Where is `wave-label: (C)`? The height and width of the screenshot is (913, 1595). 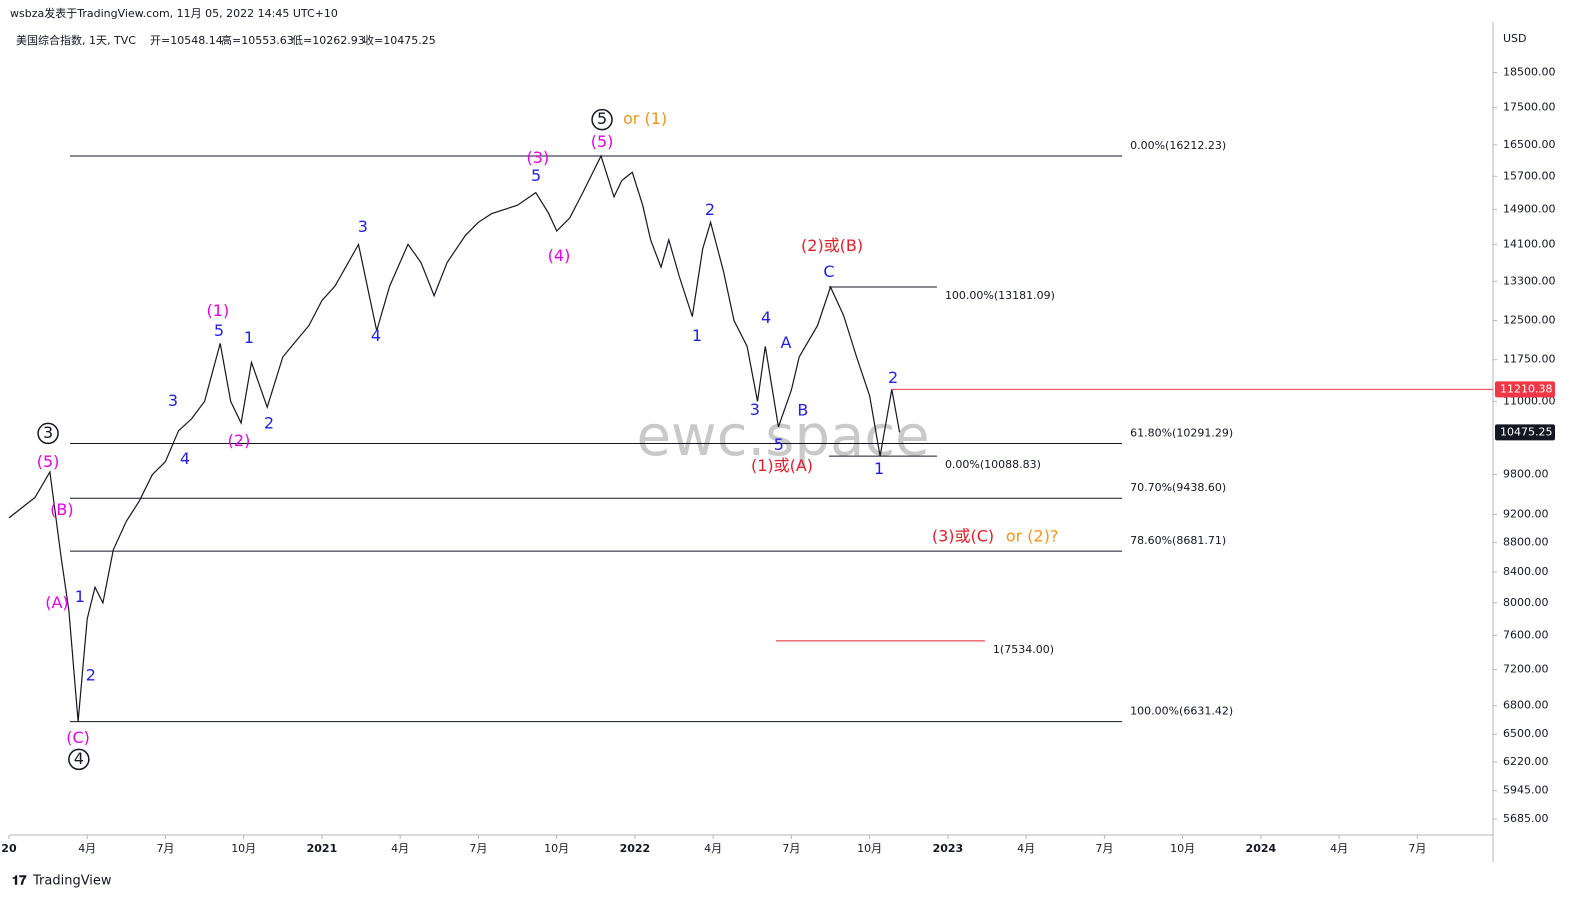
wave-label: (C) is located at coordinates (78, 737).